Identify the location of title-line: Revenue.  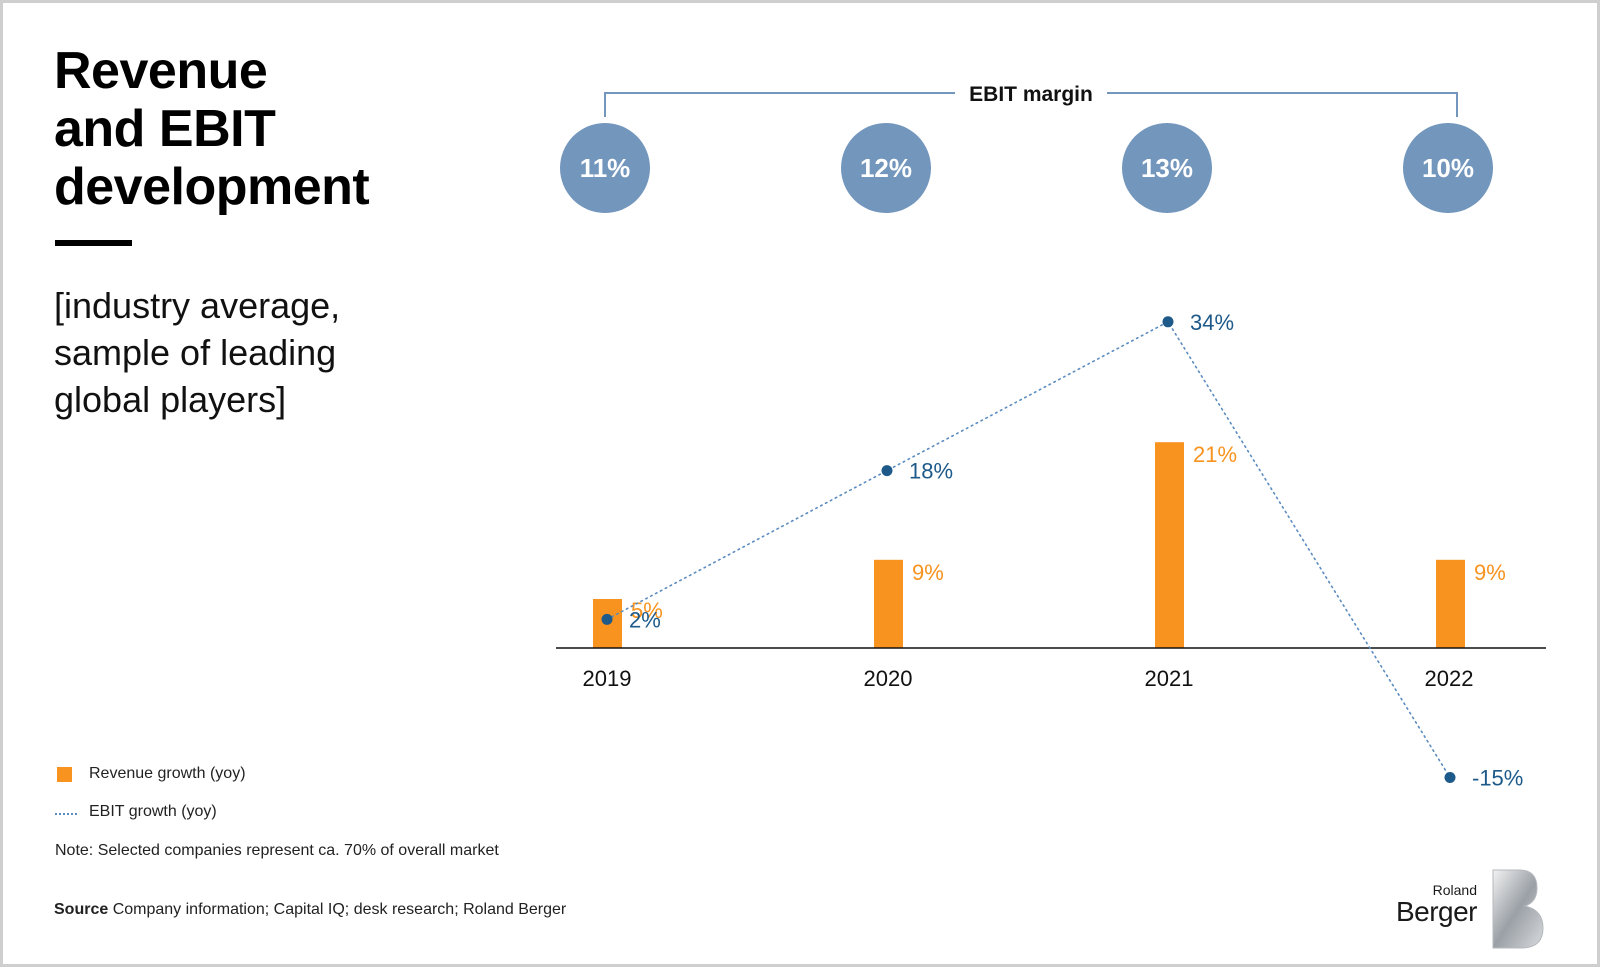
(161, 71).